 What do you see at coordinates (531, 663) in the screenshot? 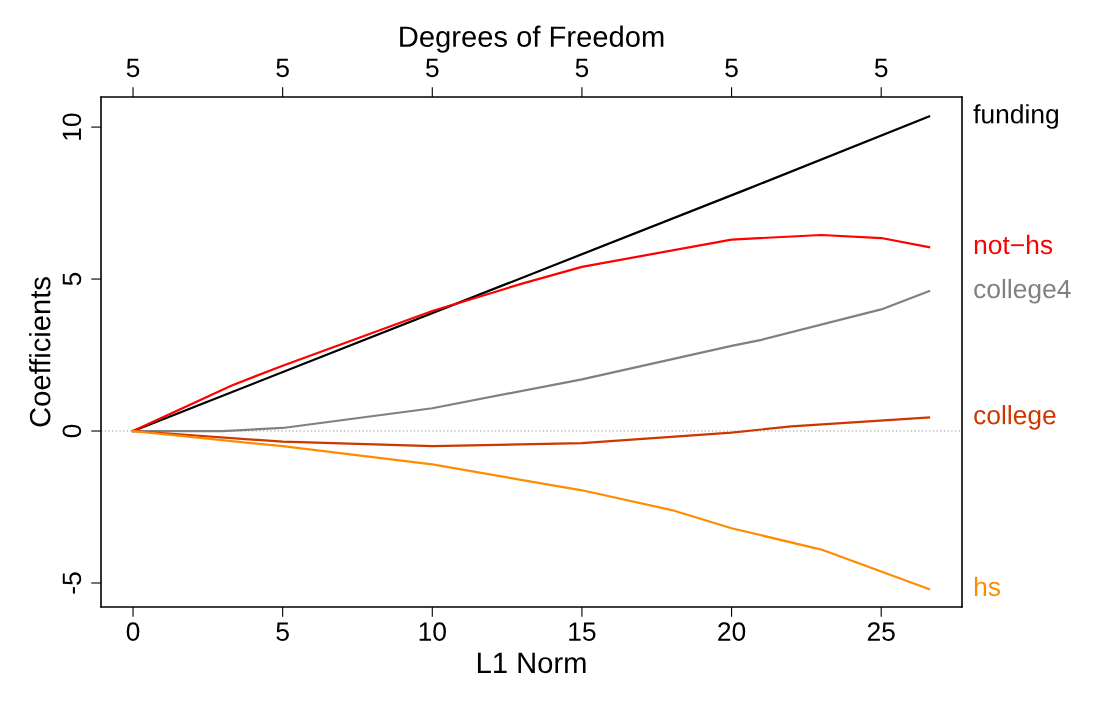
I see `x-axis-title: L1 Norm` at bounding box center [531, 663].